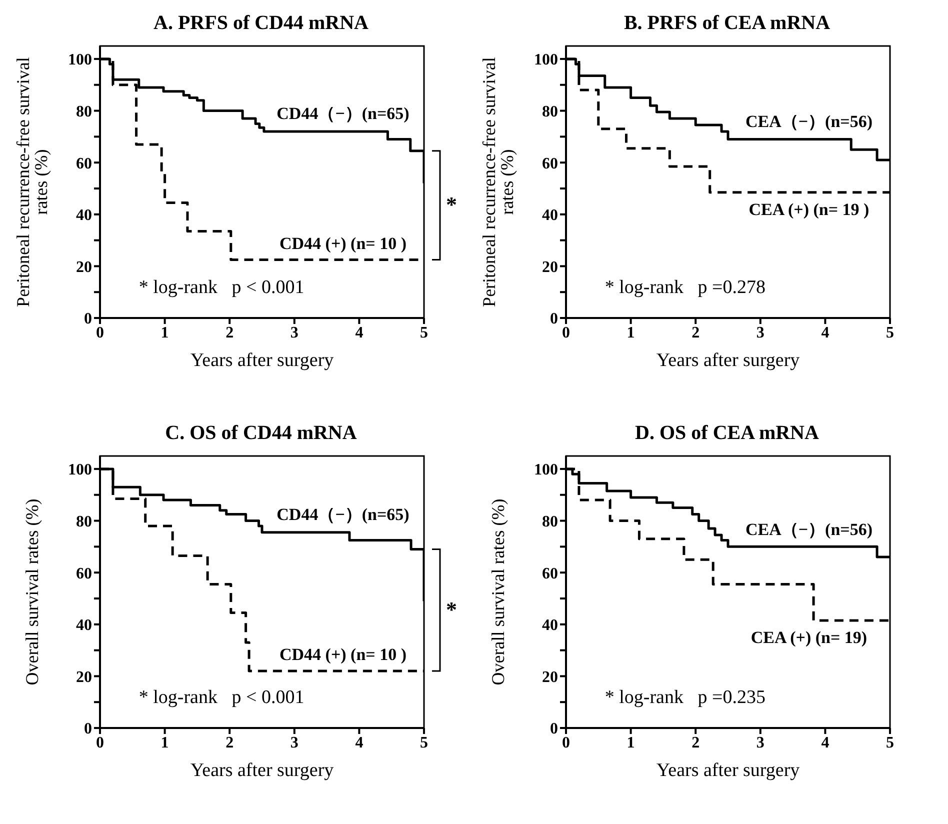 The image size is (948, 824). I want to click on chart-title: C. OS of CD44 mRNA, so click(261, 433).